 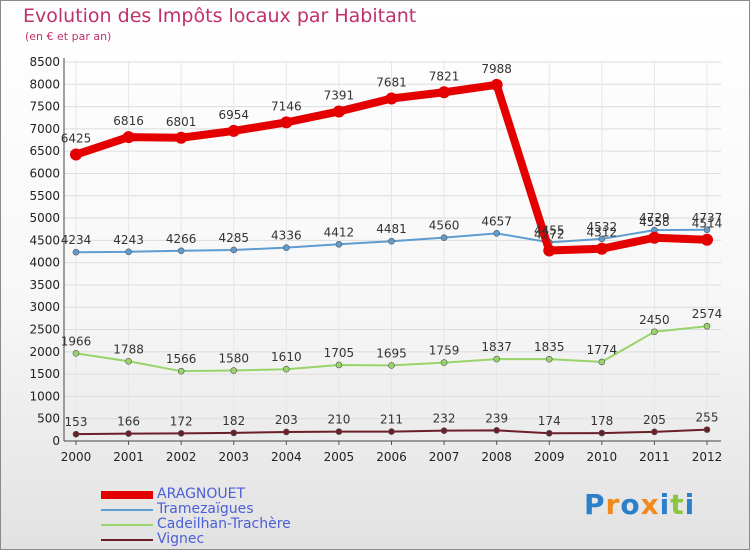 What do you see at coordinates (44, 218) in the screenshot?
I see `y-tick-label: 5000` at bounding box center [44, 218].